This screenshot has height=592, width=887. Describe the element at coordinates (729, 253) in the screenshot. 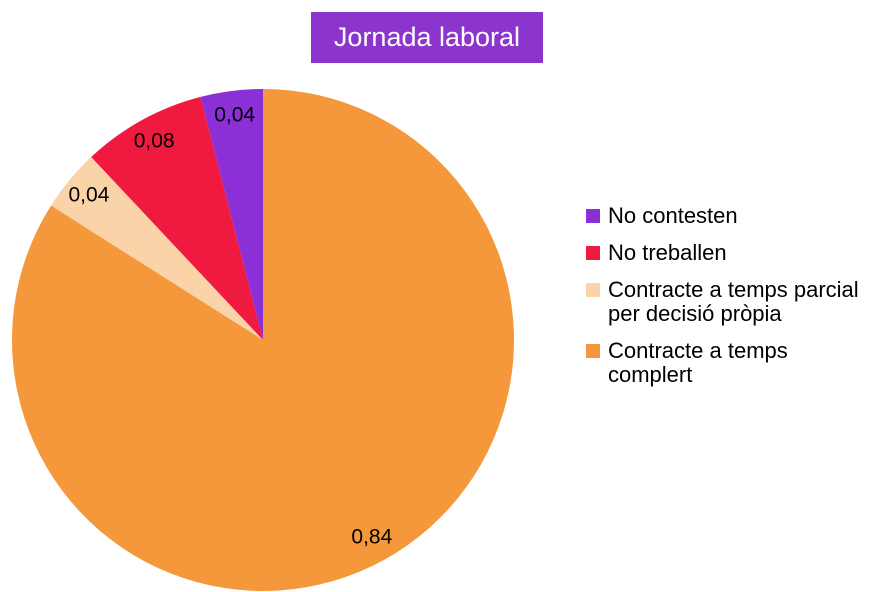

I see `legend-item: No treballen` at that location.